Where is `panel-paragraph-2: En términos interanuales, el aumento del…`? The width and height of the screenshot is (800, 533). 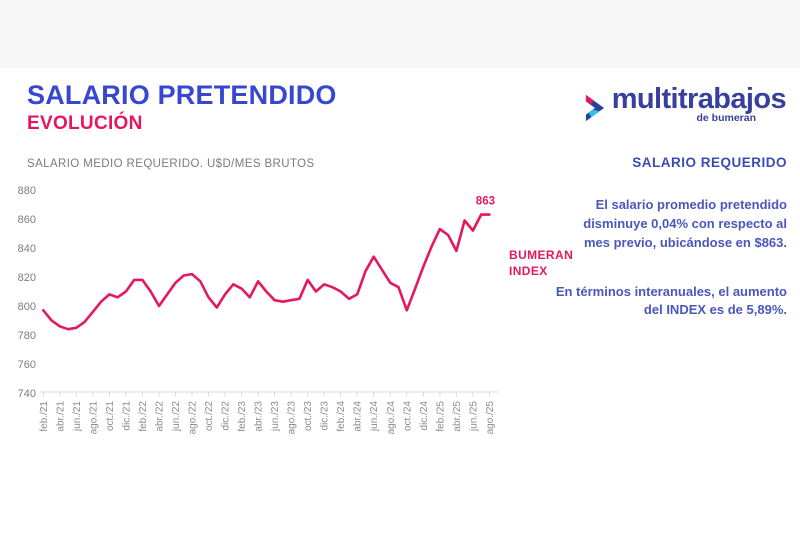 panel-paragraph-2: En términos interanuales, el aumento del… is located at coordinates (671, 300).